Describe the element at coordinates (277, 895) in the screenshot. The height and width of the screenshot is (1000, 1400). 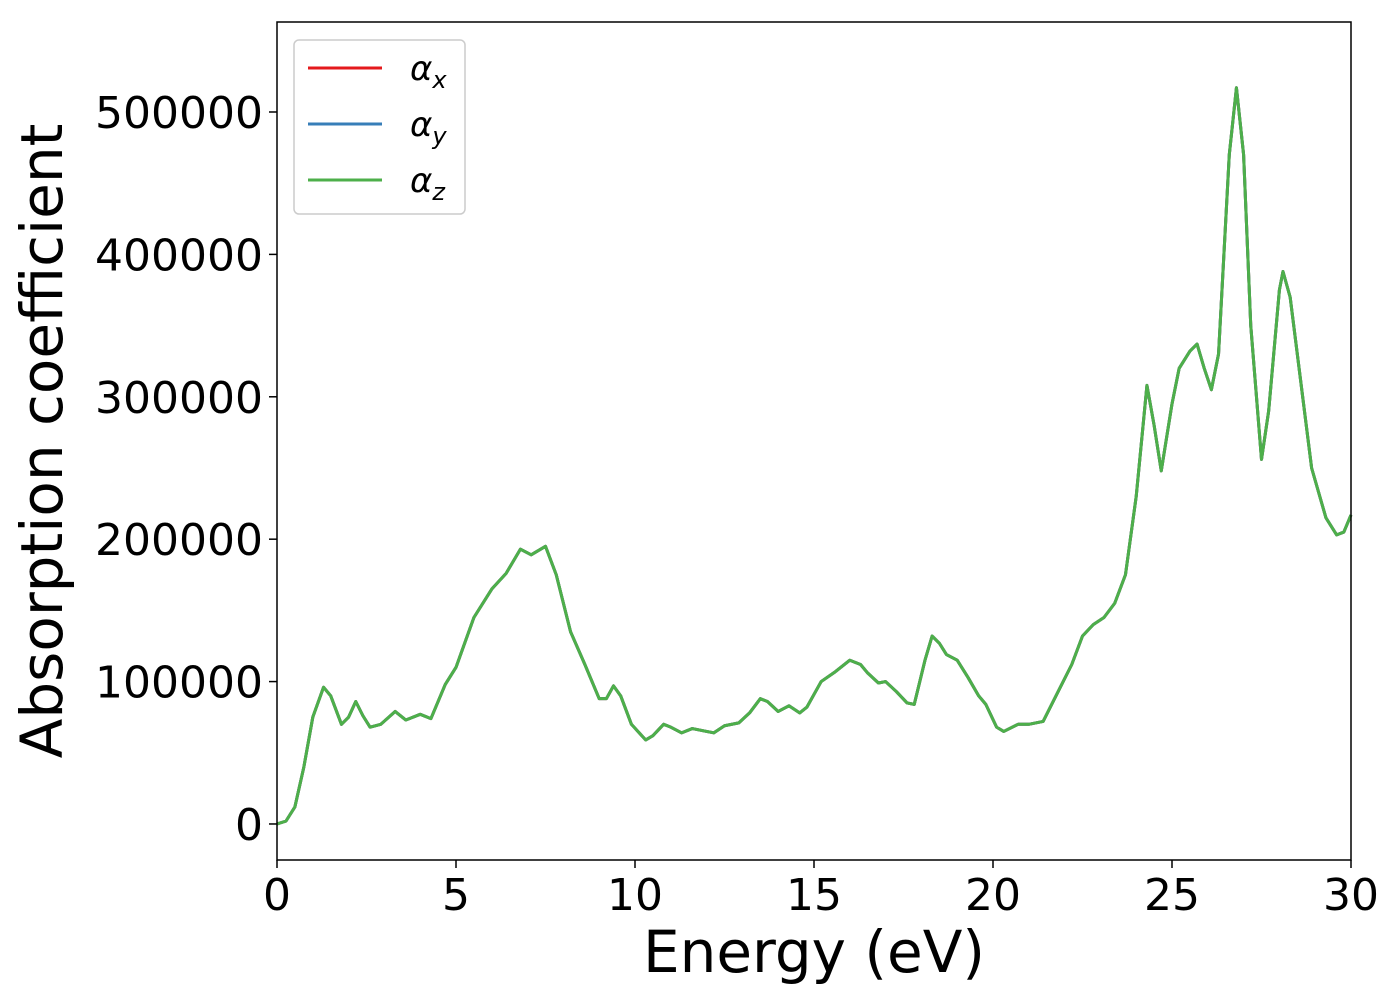
I see `x-tick-label: 0` at that location.